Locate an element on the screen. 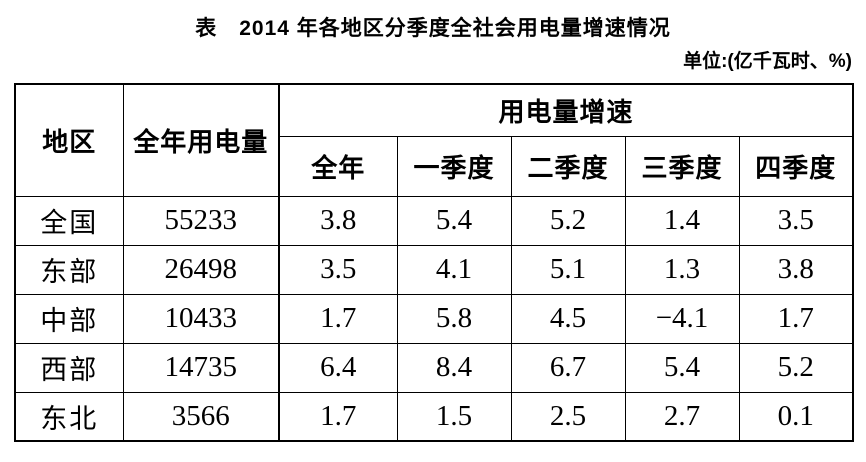  col-header-growth-annual: 全年 is located at coordinates (338, 166).